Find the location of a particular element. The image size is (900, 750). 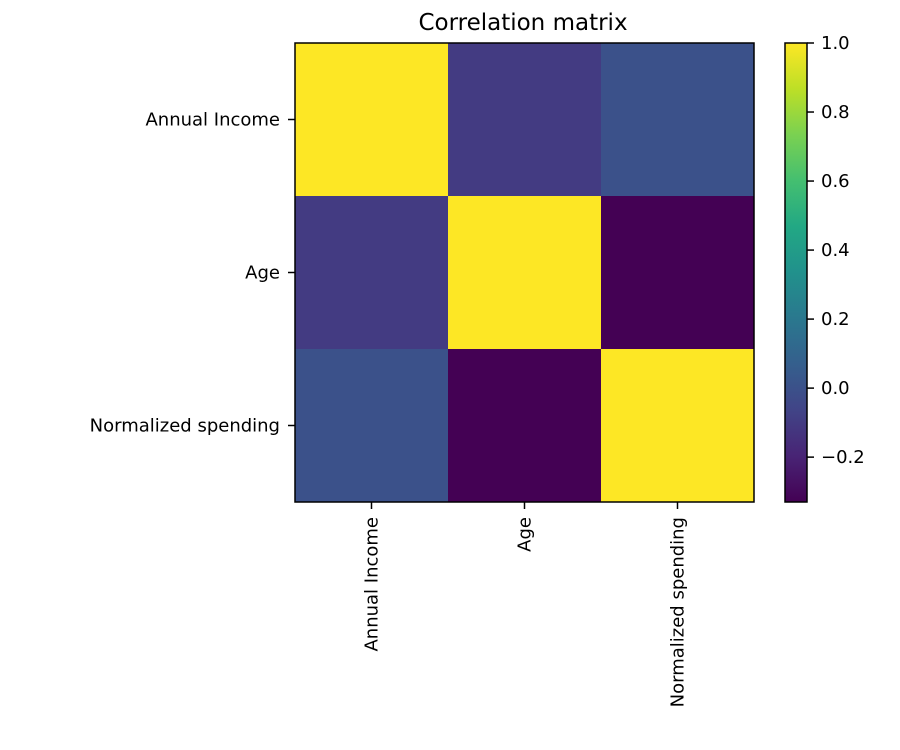

x-axis: Annual Income Age Normalized spending is located at coordinates (525, 604).